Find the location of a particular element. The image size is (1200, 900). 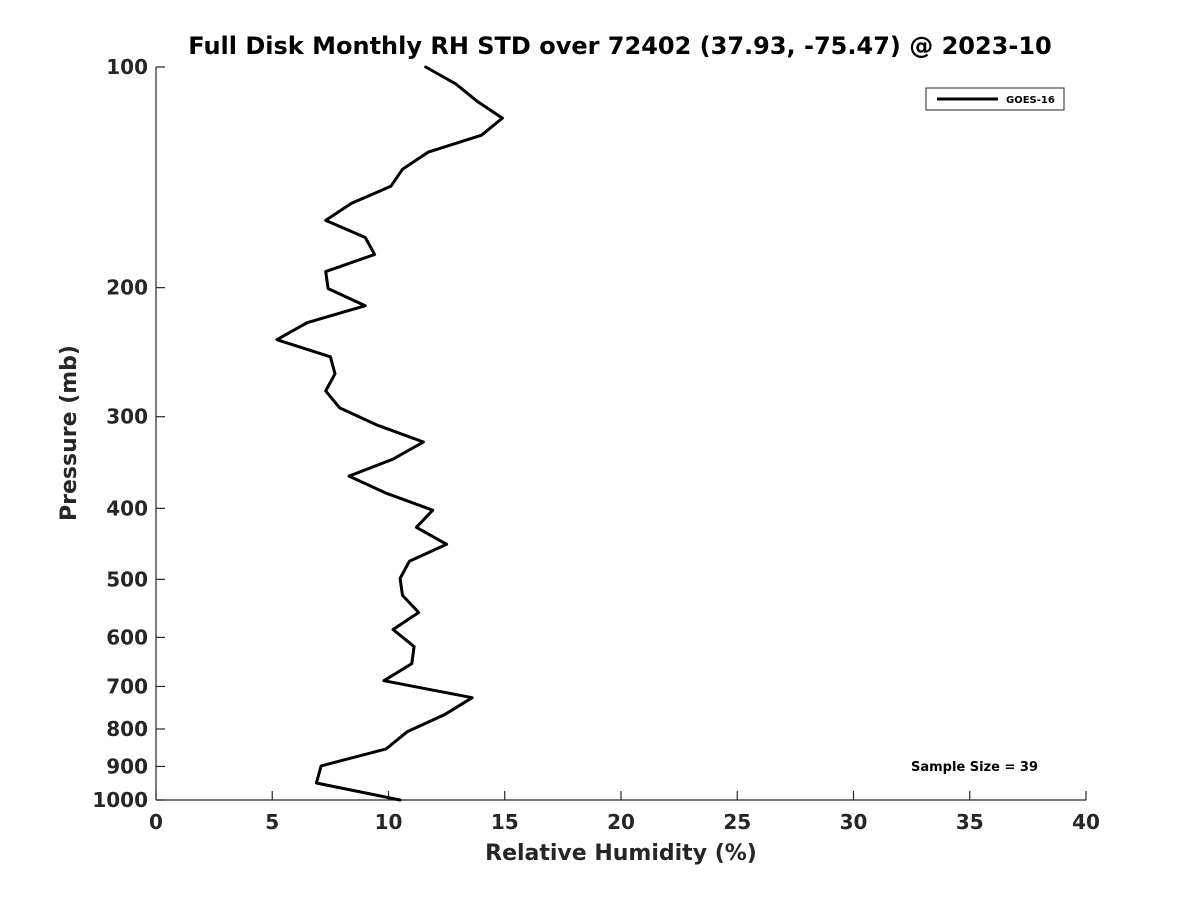

x-tick-label: 35 is located at coordinates (970, 822).